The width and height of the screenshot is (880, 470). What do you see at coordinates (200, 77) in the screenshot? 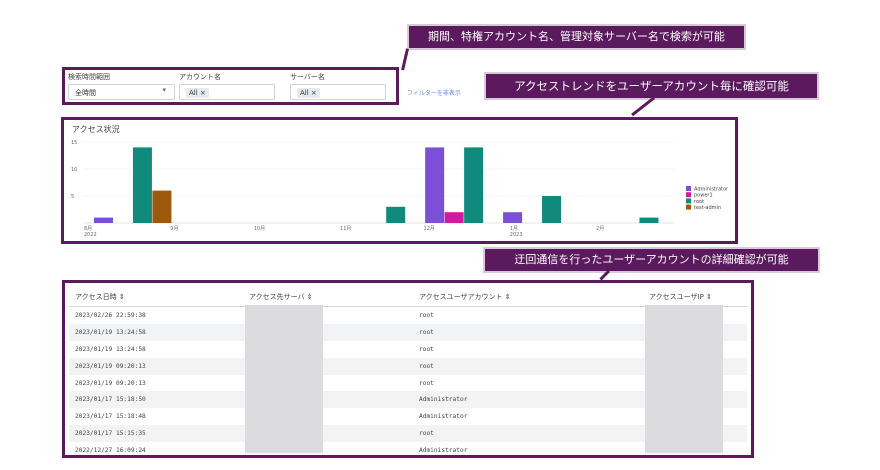
I see `account-label: アカウント名` at bounding box center [200, 77].